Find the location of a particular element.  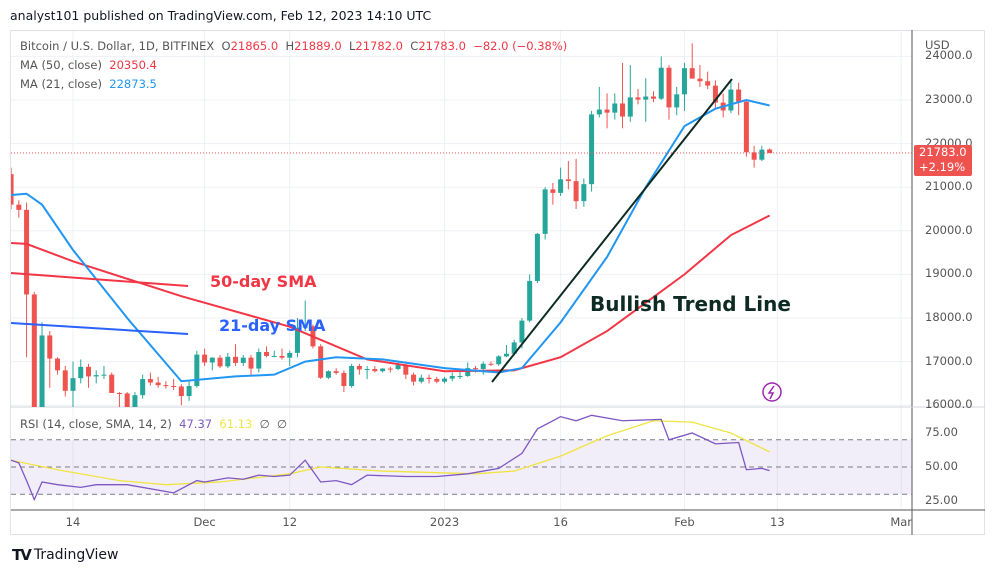

ma21-legend: MA (21, close) 22873.5 is located at coordinates (88, 84).